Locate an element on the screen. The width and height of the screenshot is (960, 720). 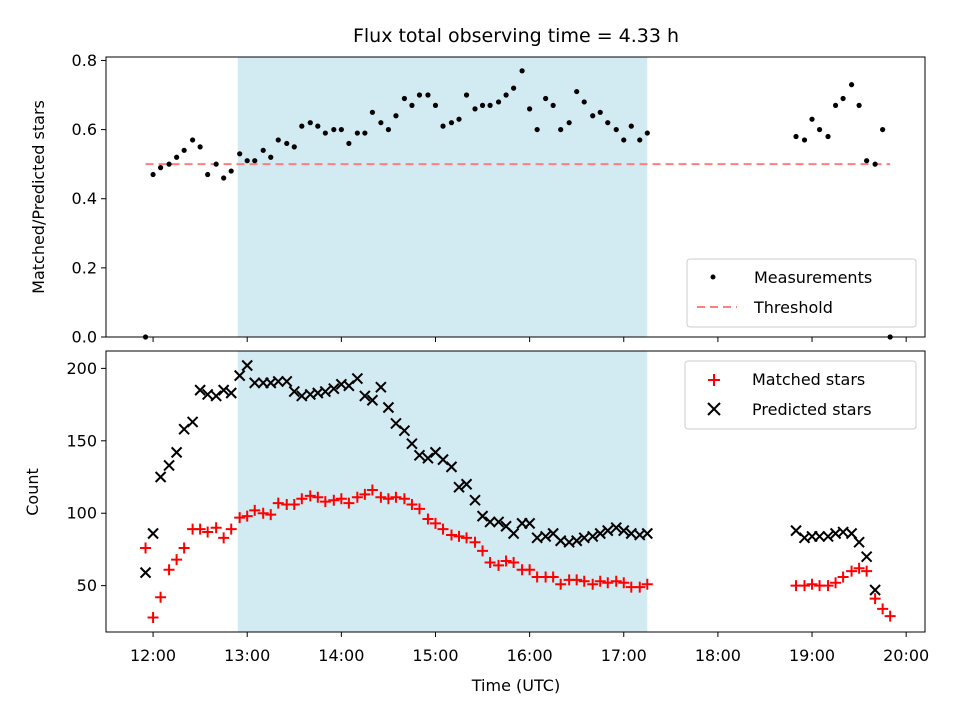
top-y-axis-label: Matched/Predicted stars is located at coordinates (38, 197).